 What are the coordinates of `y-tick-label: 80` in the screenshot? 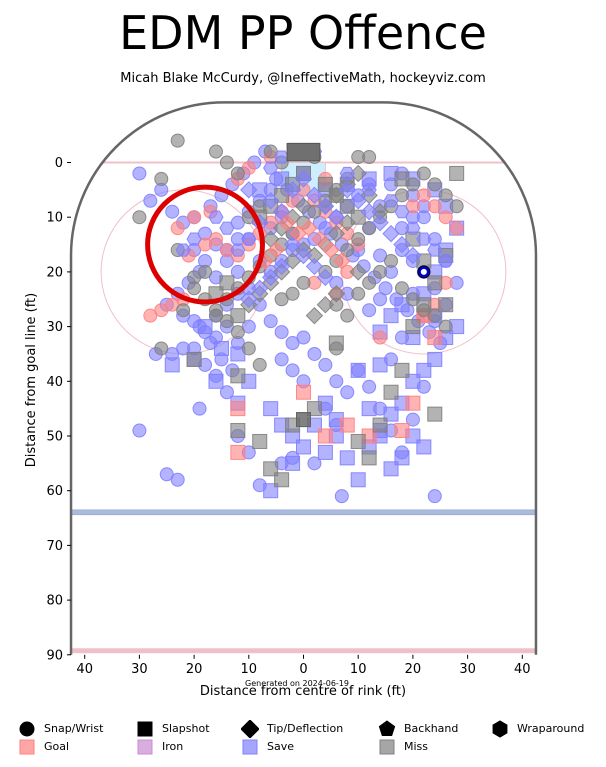 It's located at (54, 601).